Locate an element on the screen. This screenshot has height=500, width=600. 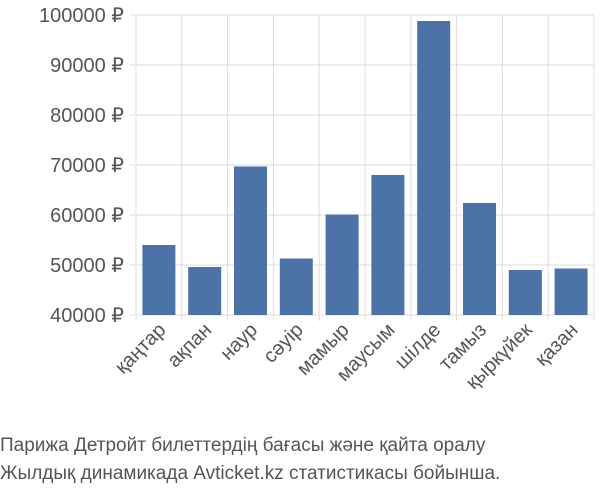
y-tick-label: 90000 ₽ is located at coordinates (87, 66).